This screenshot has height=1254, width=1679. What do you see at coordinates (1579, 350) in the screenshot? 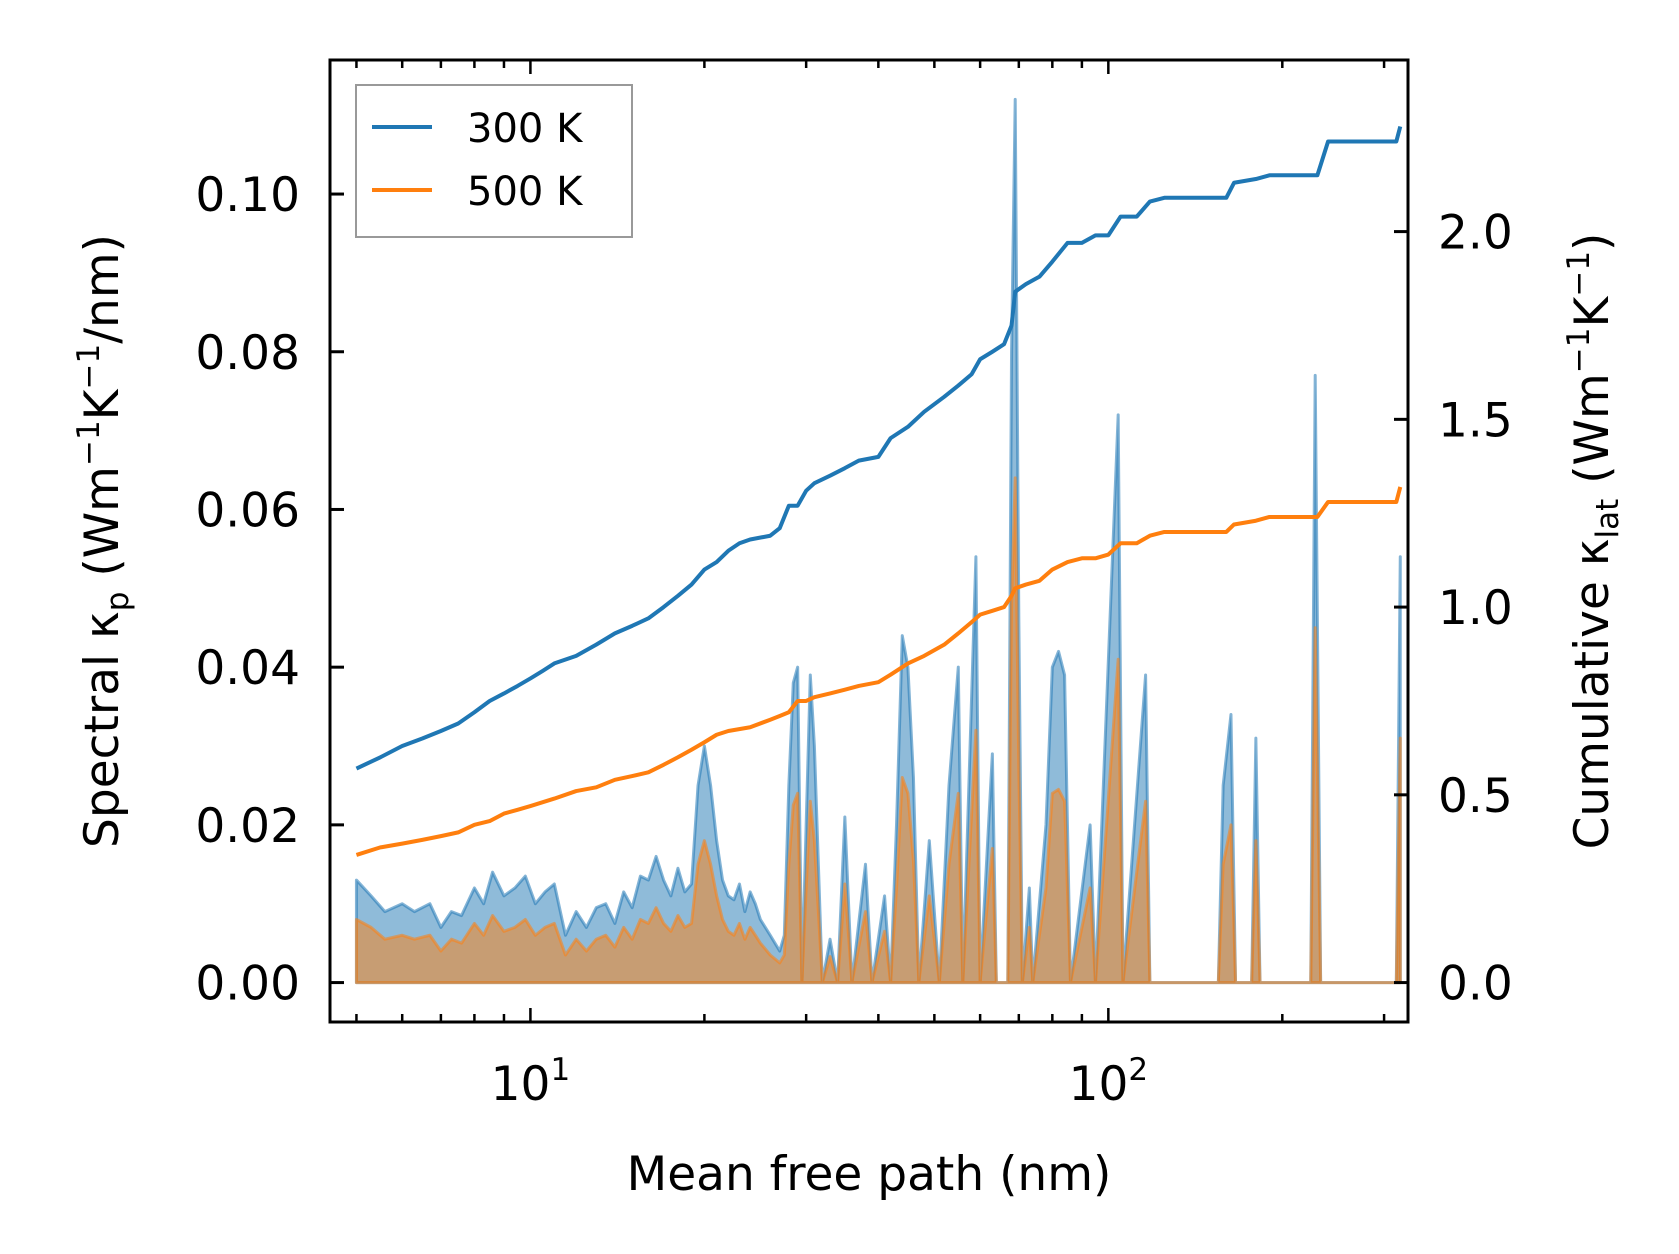
I see `right-axis-title-exp1: −1` at bounding box center [1579, 350].